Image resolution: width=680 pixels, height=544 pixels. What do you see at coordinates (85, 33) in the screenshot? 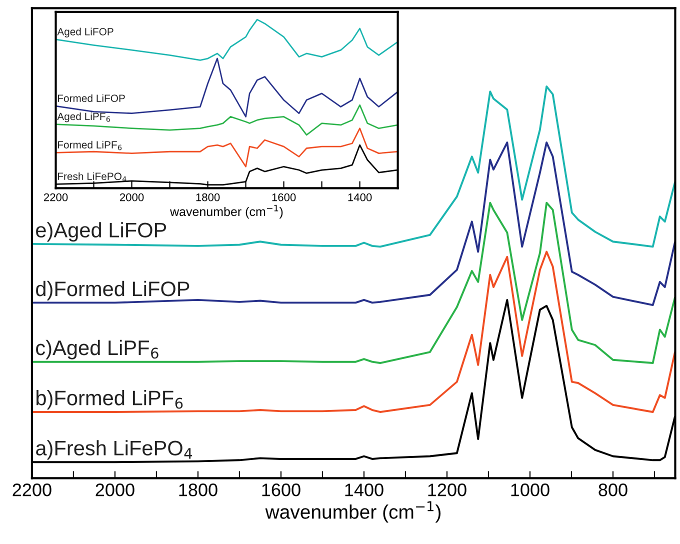
I see `series-label: Aged LiFOP` at bounding box center [85, 33].